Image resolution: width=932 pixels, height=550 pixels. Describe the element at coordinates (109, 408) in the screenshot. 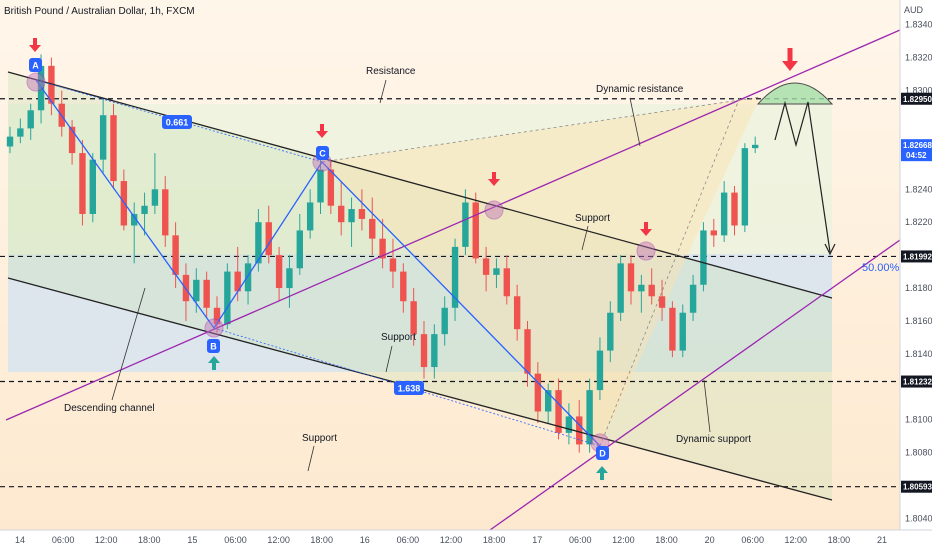

I see `annotation-descending-channel: Descending channel` at that location.